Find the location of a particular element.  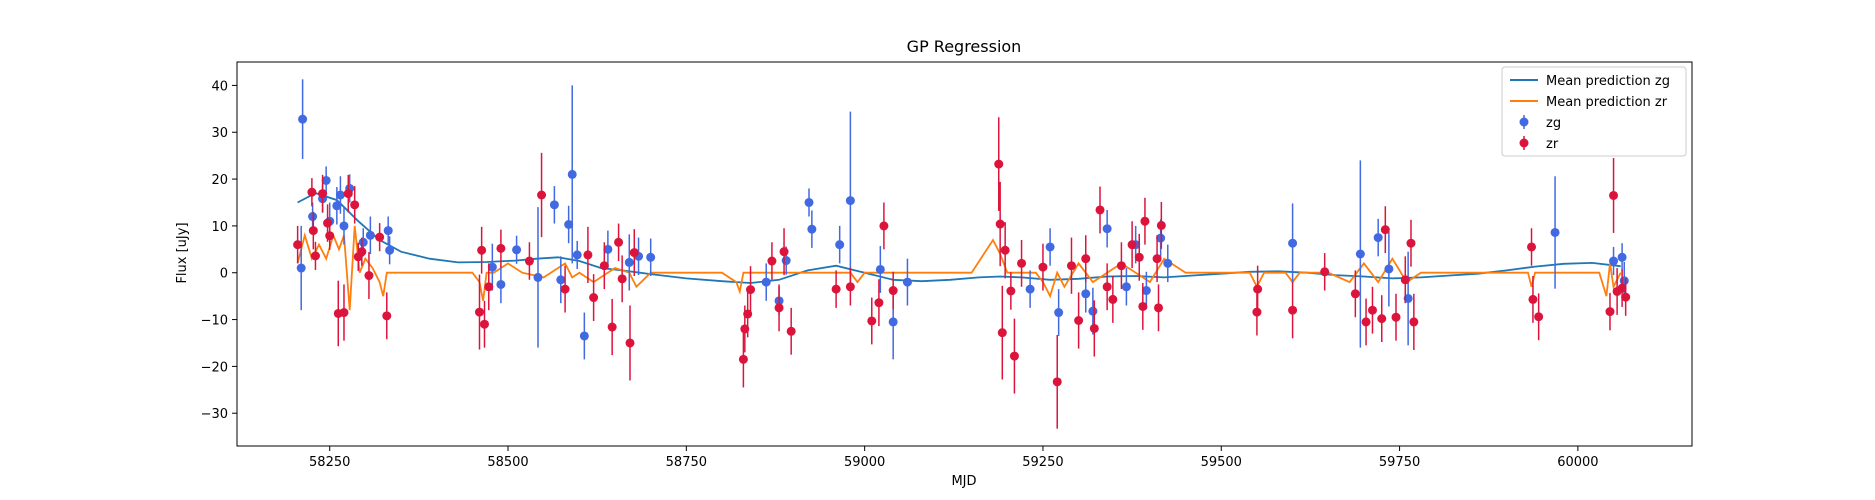

y-tick-label-10: 10 is located at coordinates (219, 227).